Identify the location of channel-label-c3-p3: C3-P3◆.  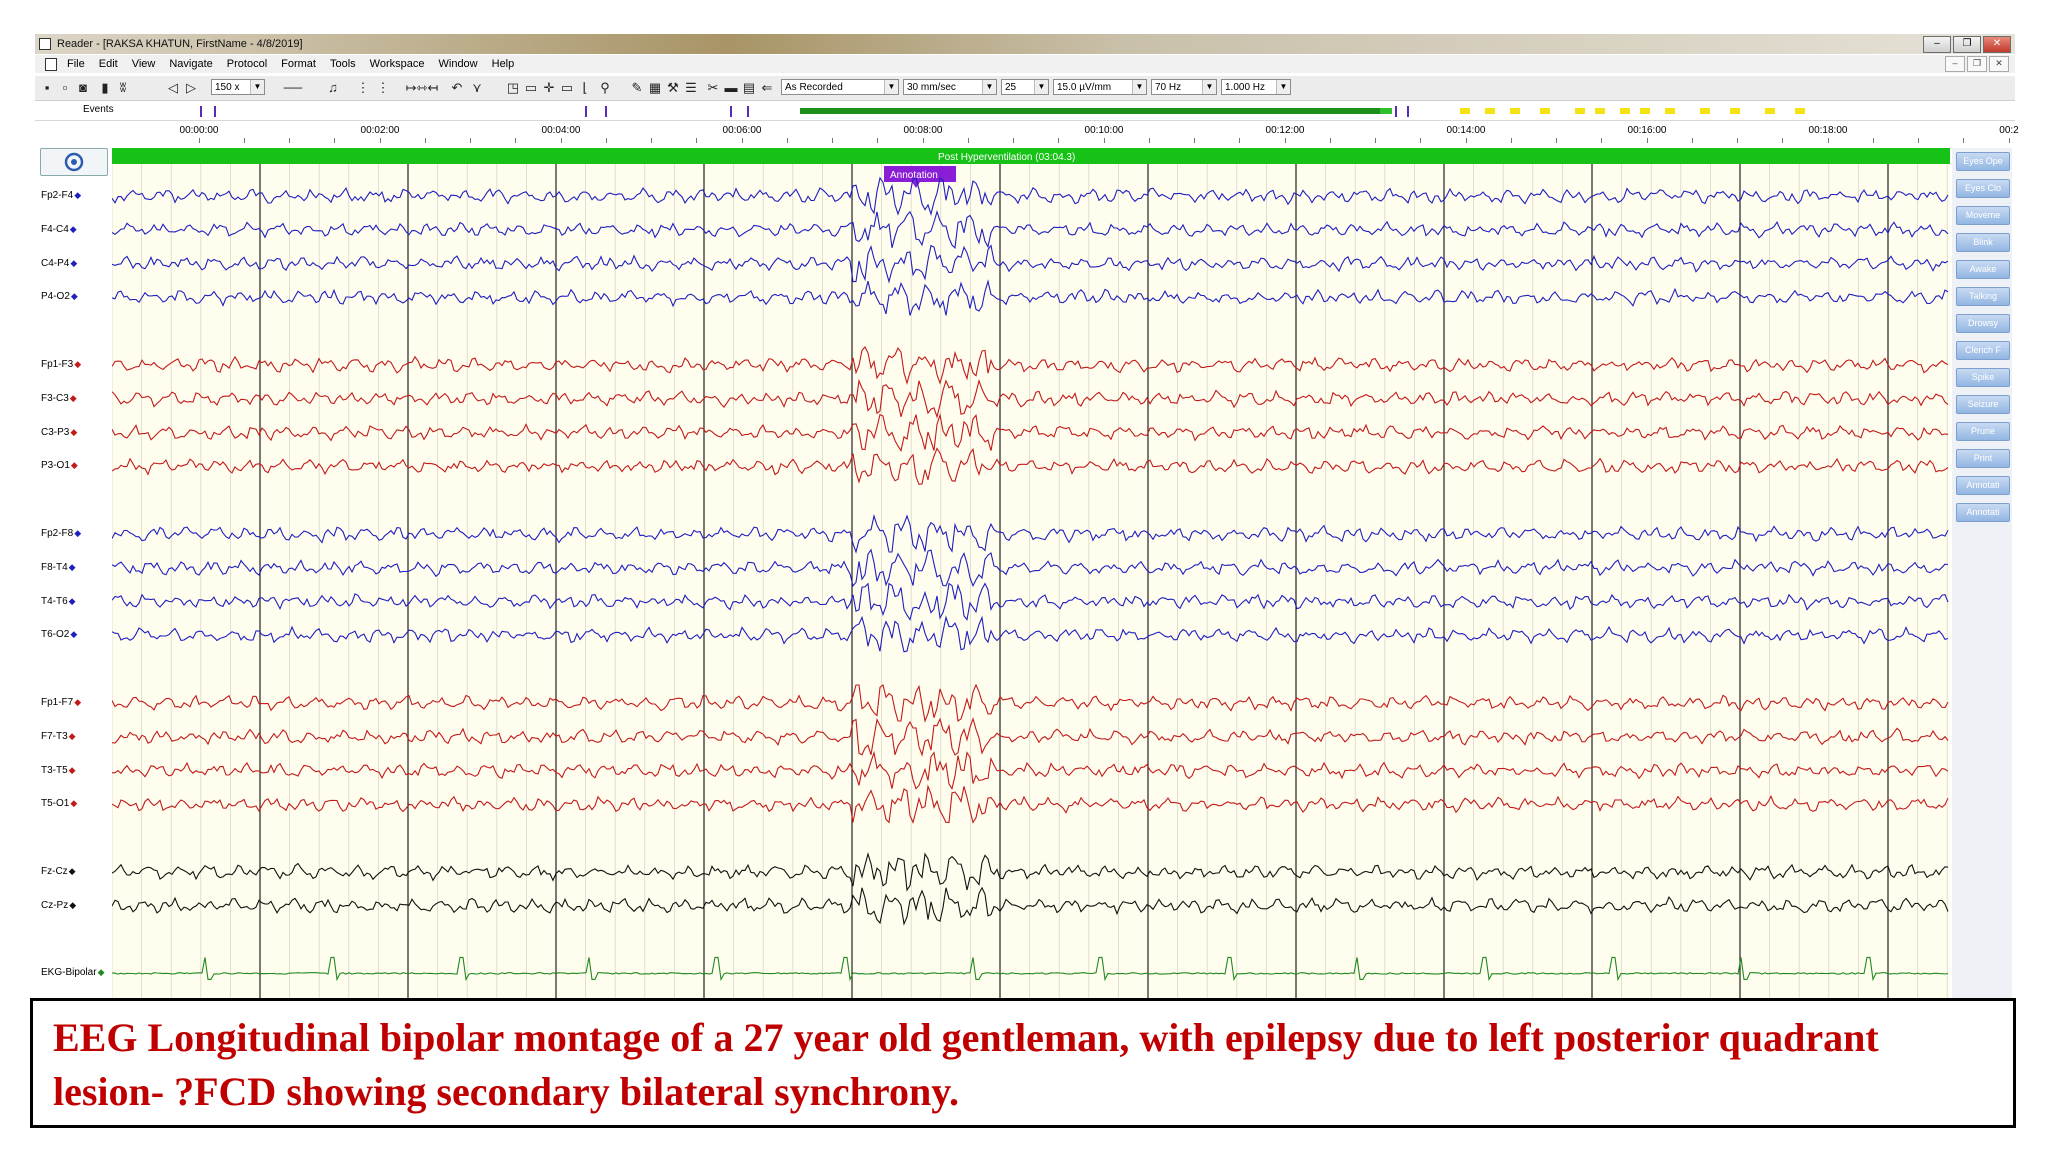
(59, 432).